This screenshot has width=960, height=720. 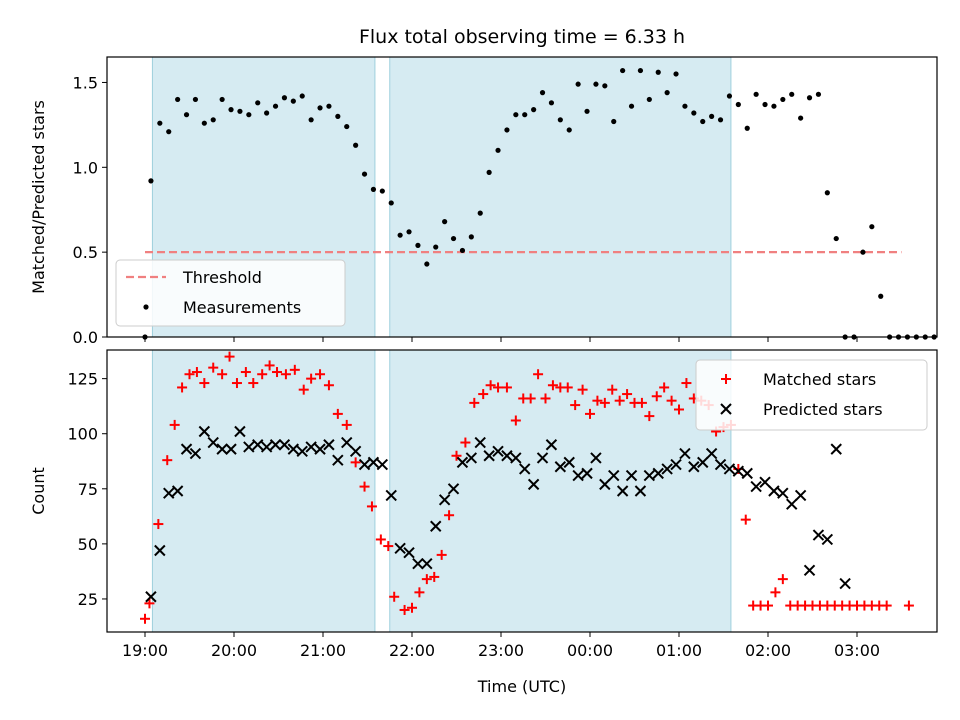 I want to click on top-legend: Threshold Measurements, so click(x=230, y=293).